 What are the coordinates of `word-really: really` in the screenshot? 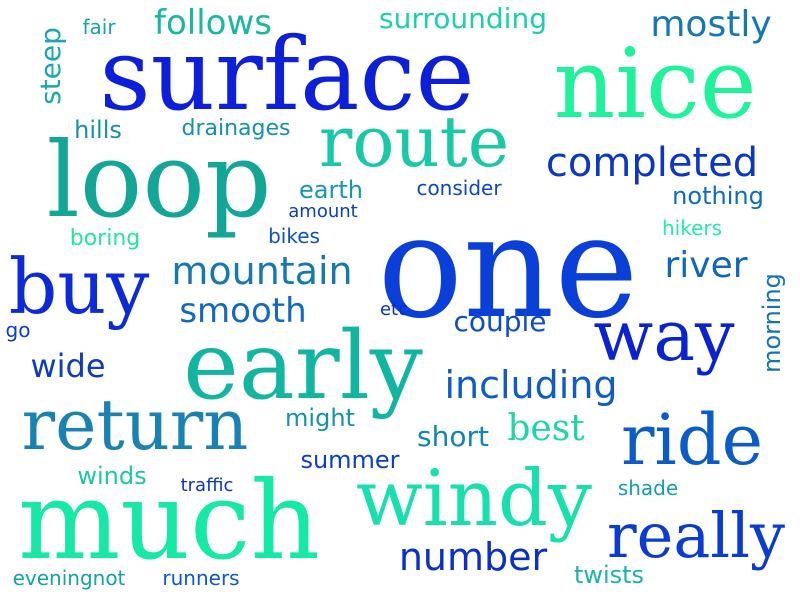 It's located at (696, 535).